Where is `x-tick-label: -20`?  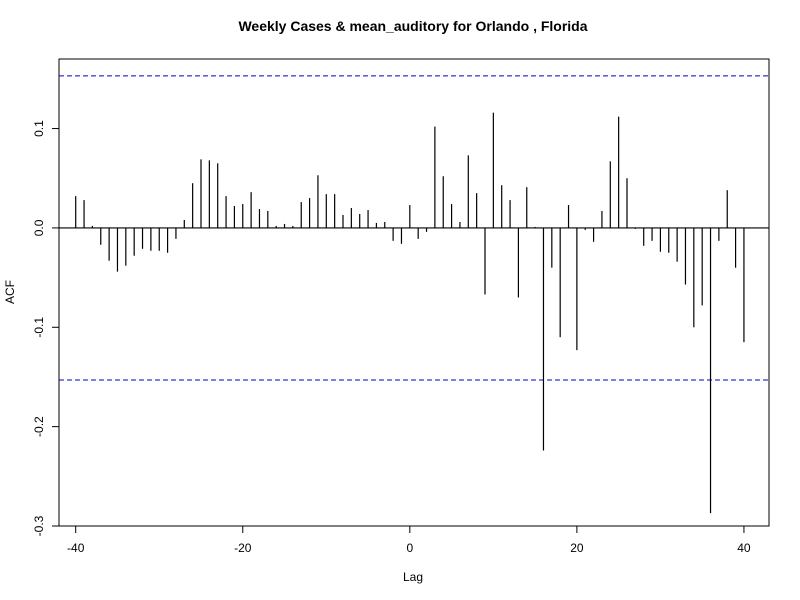 x-tick-label: -20 is located at coordinates (243, 548).